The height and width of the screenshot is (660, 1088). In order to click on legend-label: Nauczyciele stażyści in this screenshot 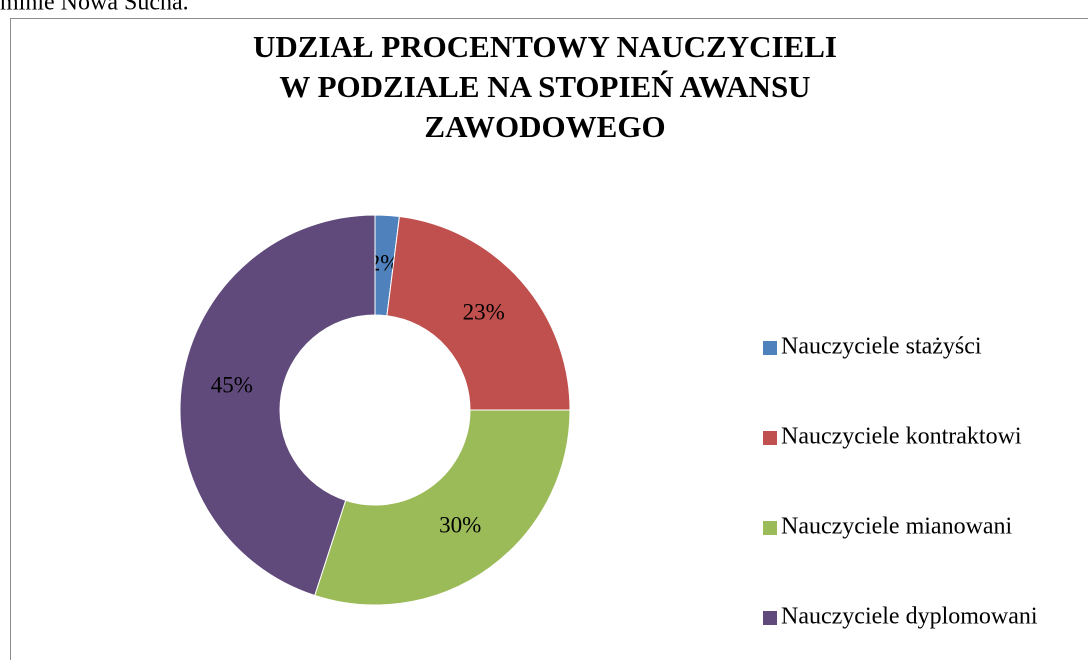, I will do `click(881, 347)`.